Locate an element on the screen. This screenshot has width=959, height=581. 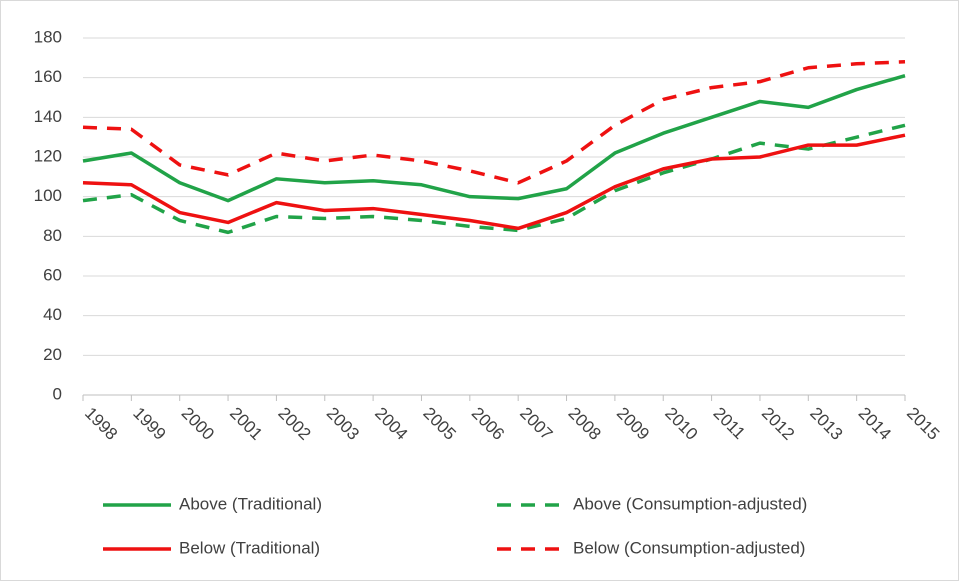
y-tick-label: 120 is located at coordinates (48, 155).